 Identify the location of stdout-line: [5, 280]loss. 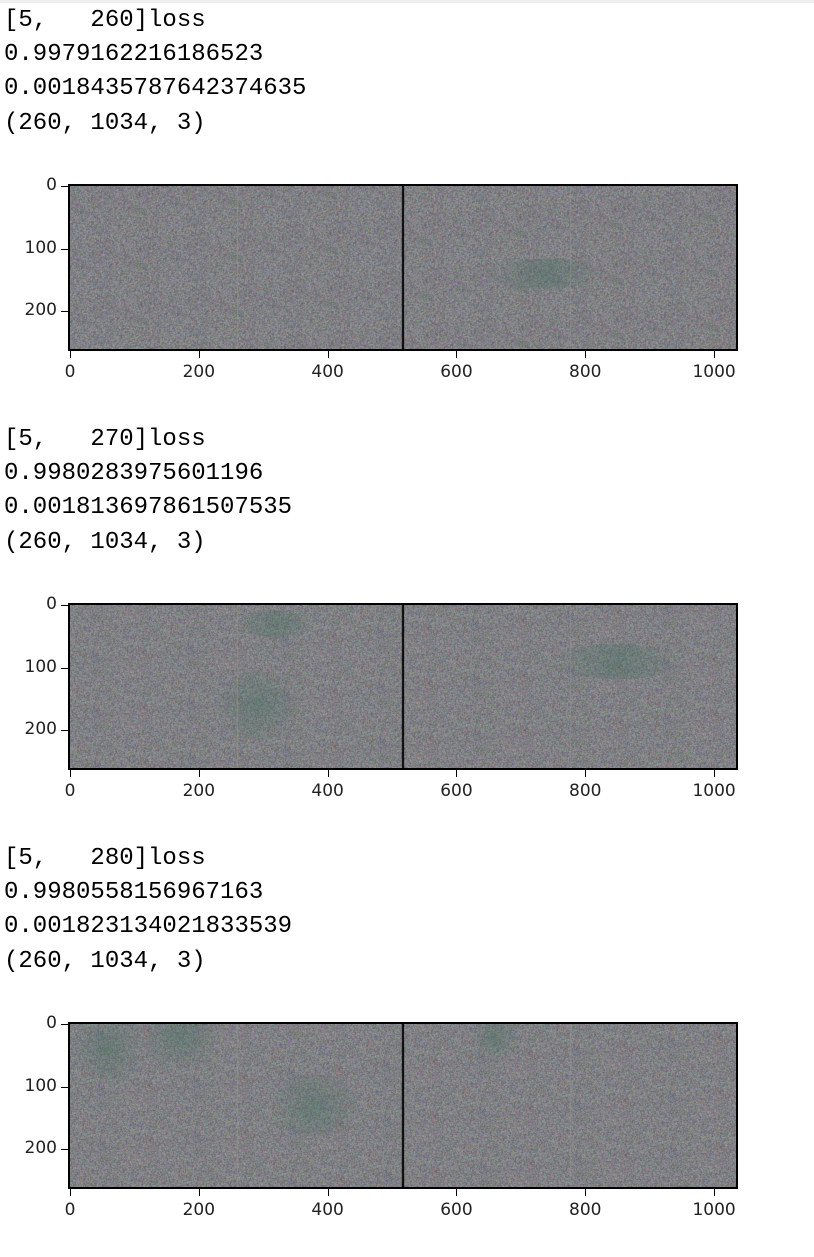
(105, 858).